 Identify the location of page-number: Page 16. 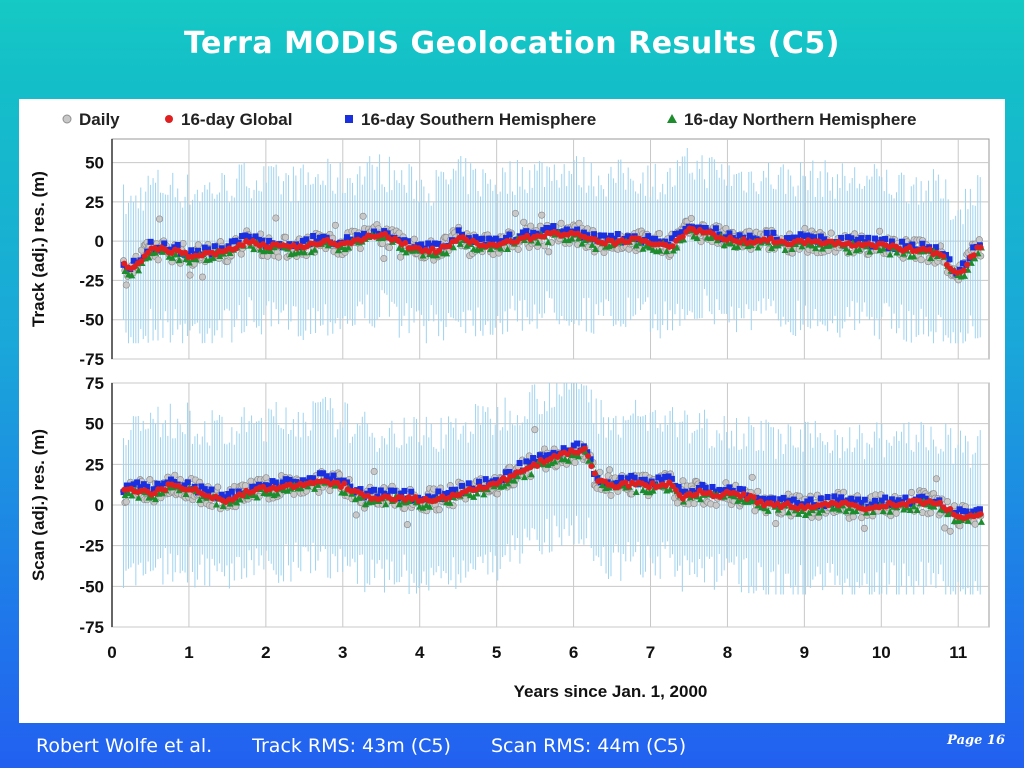
(976, 740).